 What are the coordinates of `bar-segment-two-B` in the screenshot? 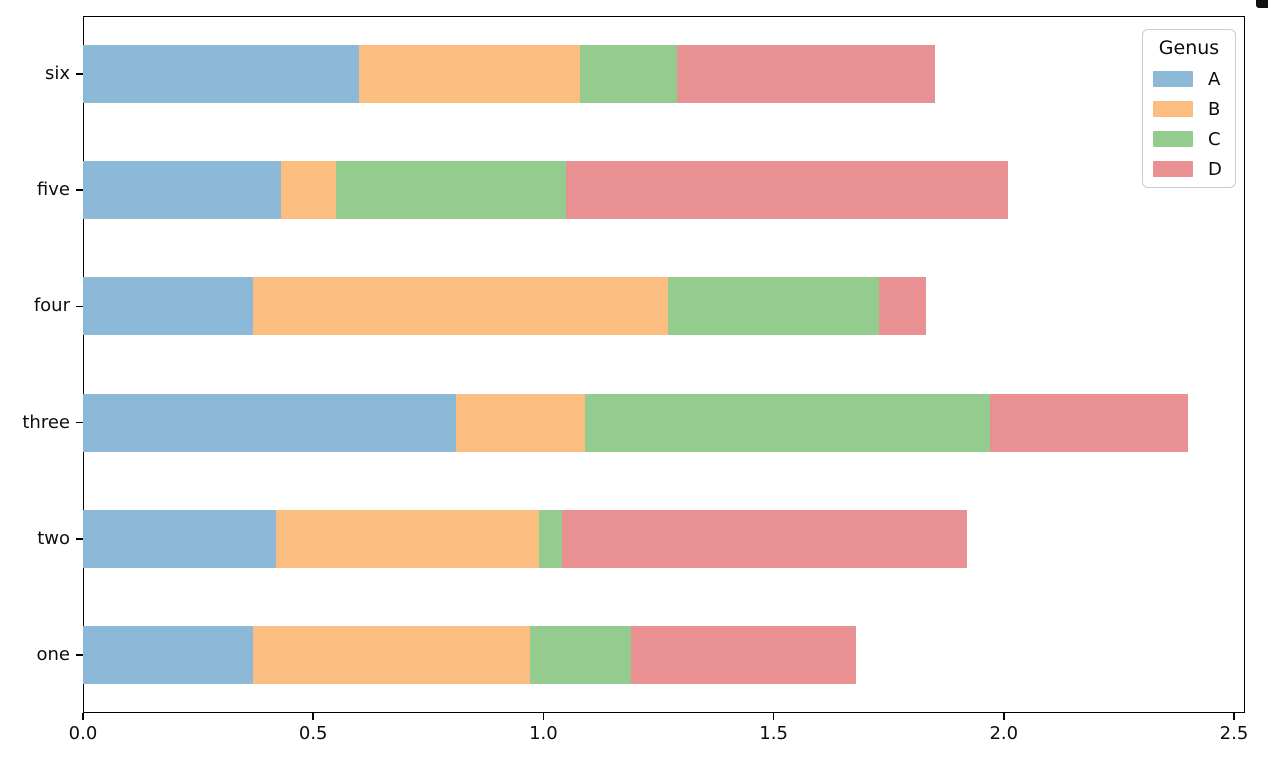 It's located at (407, 538).